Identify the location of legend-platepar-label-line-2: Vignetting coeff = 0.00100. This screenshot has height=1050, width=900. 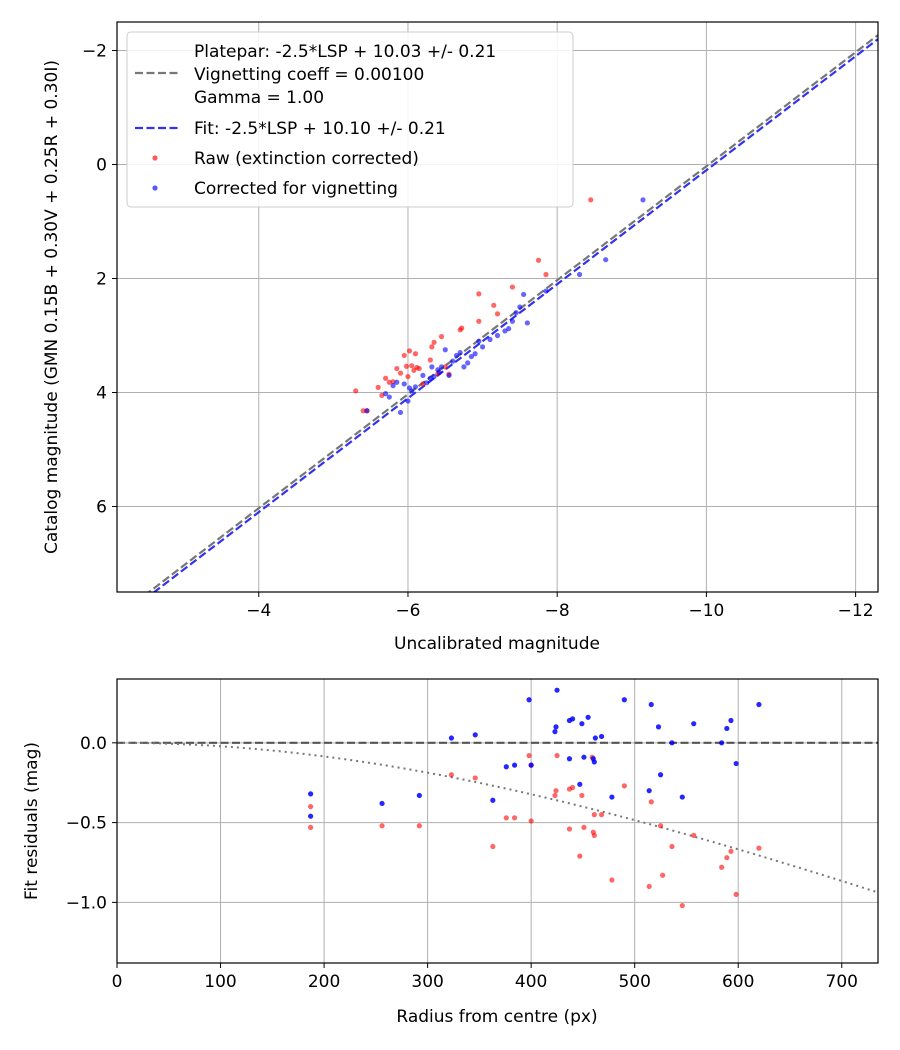
(309, 75).